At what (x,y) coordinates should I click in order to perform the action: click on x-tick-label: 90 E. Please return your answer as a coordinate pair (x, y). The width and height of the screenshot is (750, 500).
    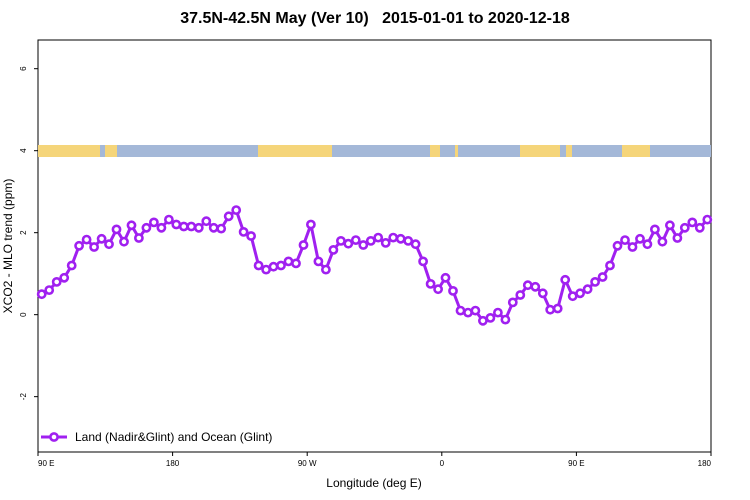
    Looking at the image, I should click on (46, 463).